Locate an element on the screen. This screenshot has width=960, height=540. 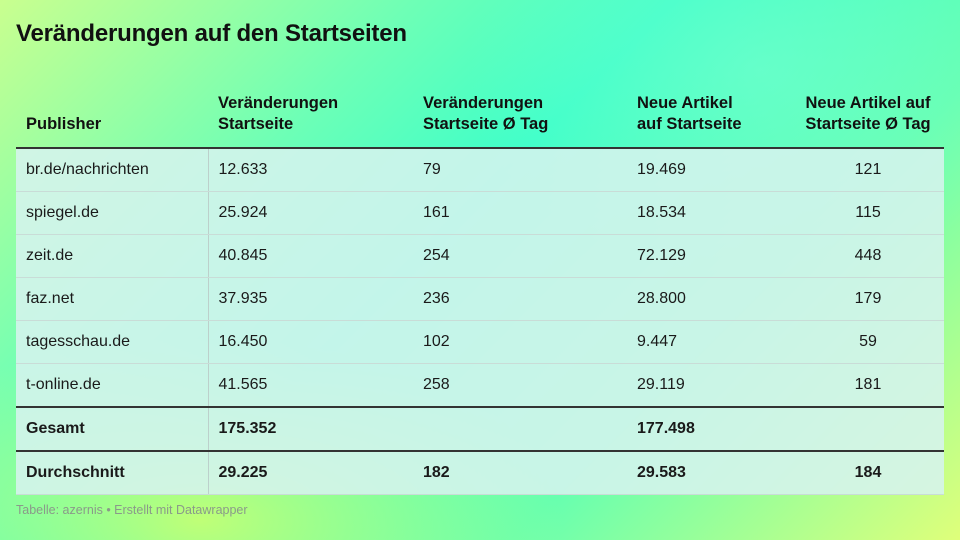
column-header: Veränderungen Startseite is located at coordinates (310, 110).